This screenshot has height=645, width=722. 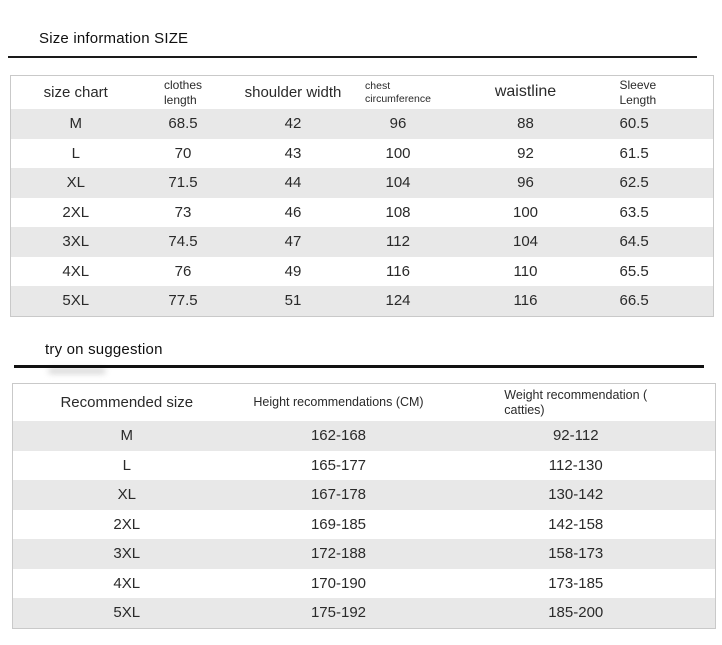 I want to click on tryon-row-2xl: 2XL 169-185 142-158, so click(x=364, y=525).